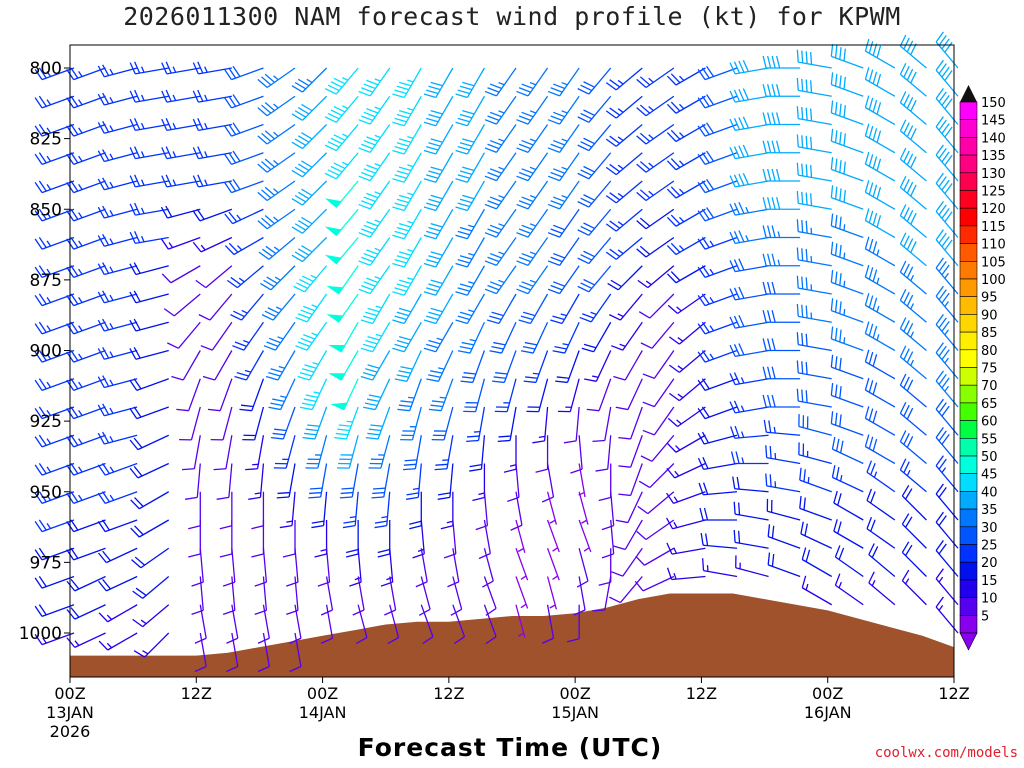  I want to click on x-tick-date: 14JAN, so click(323, 712).